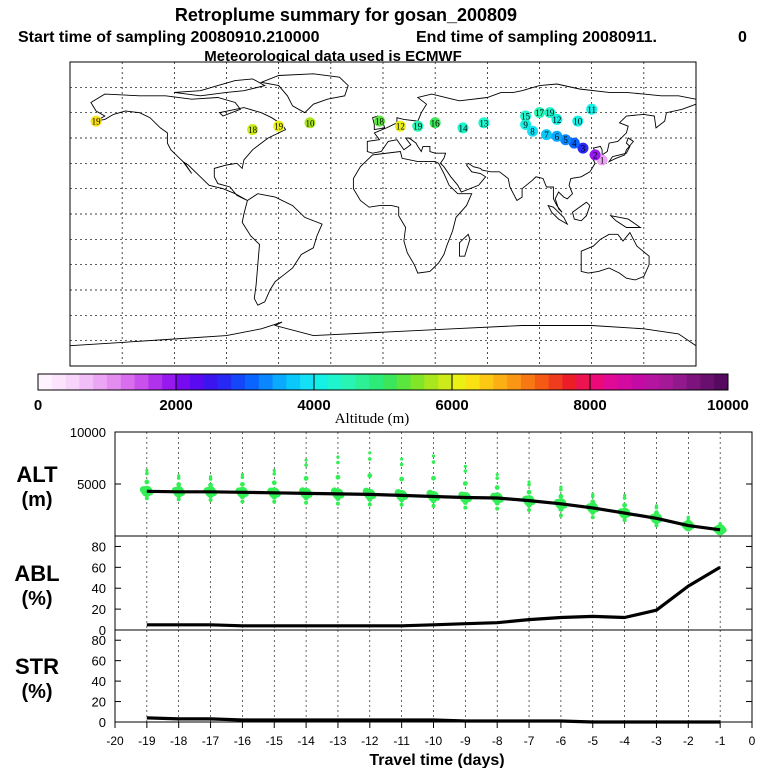  I want to click on panel-abl: 0 20 40 60 80 ABL(%), so click(383, 586).